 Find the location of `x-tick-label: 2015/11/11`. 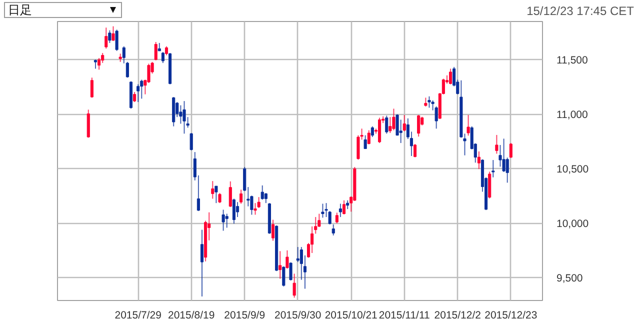

x-tick-label: 2015/11/11 is located at coordinates (404, 316).